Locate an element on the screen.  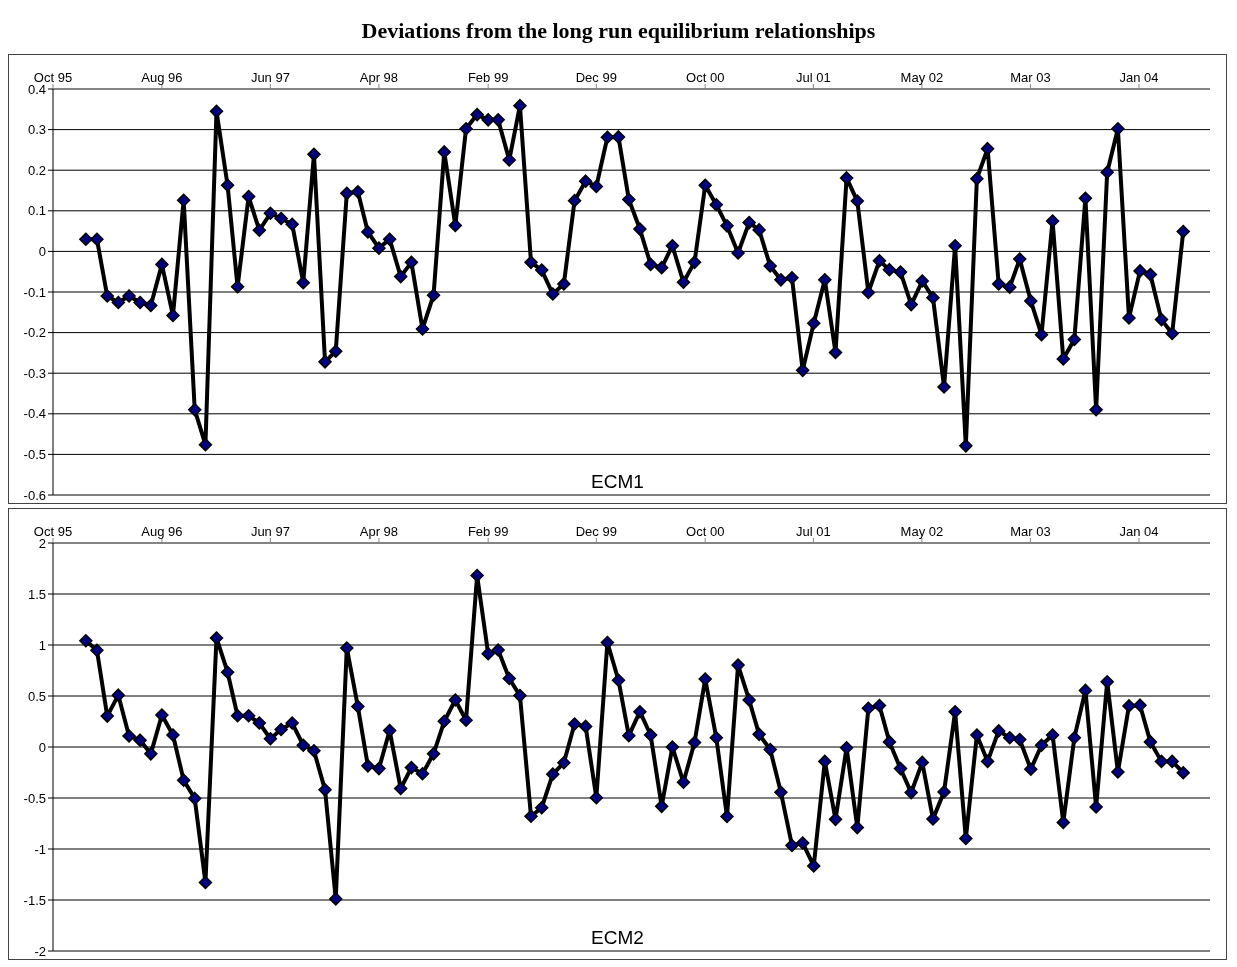
annotation: ECM2 is located at coordinates (617, 937).